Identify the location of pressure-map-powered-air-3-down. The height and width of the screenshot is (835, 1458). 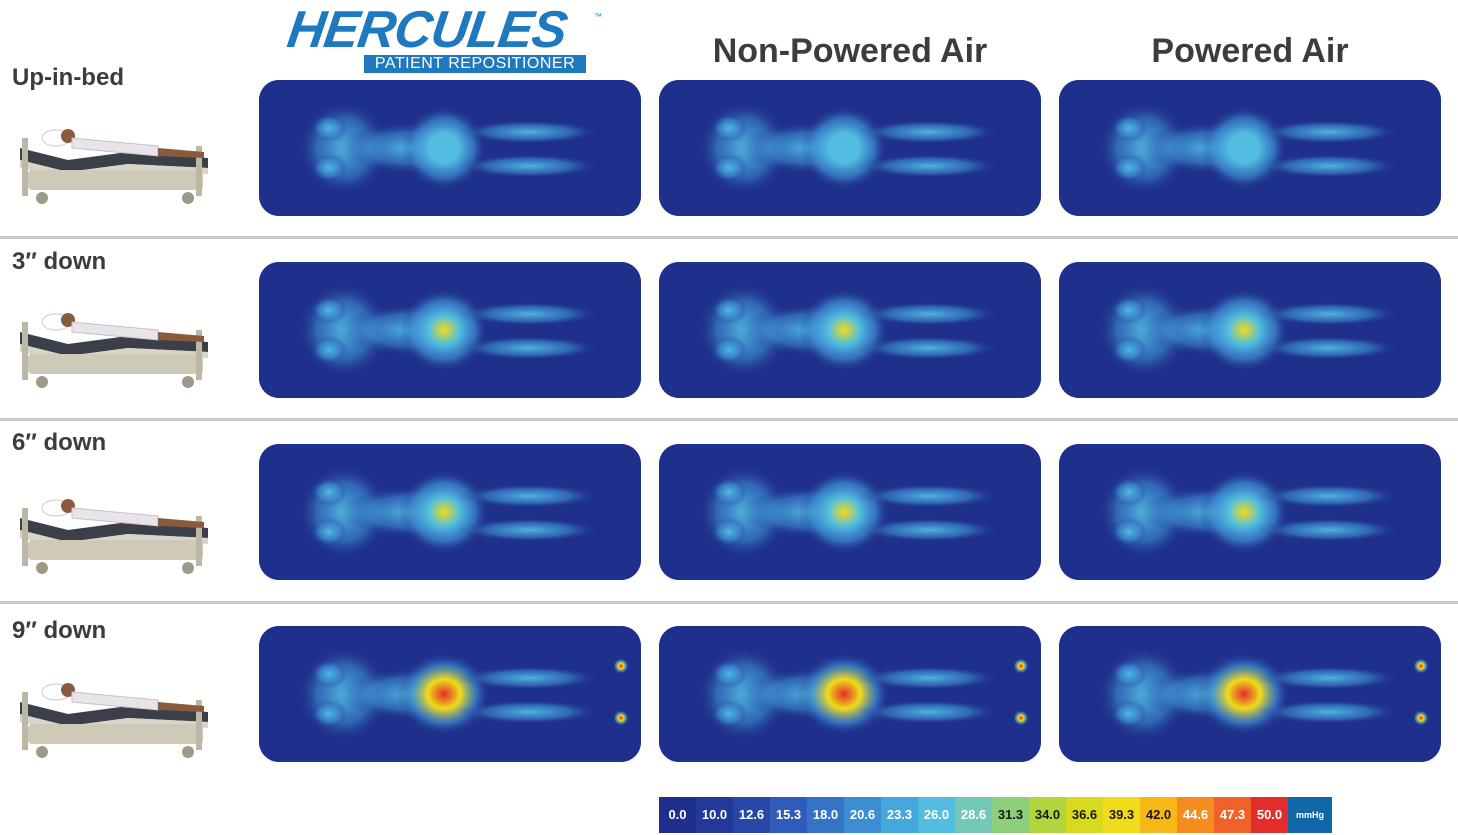
(1250, 330).